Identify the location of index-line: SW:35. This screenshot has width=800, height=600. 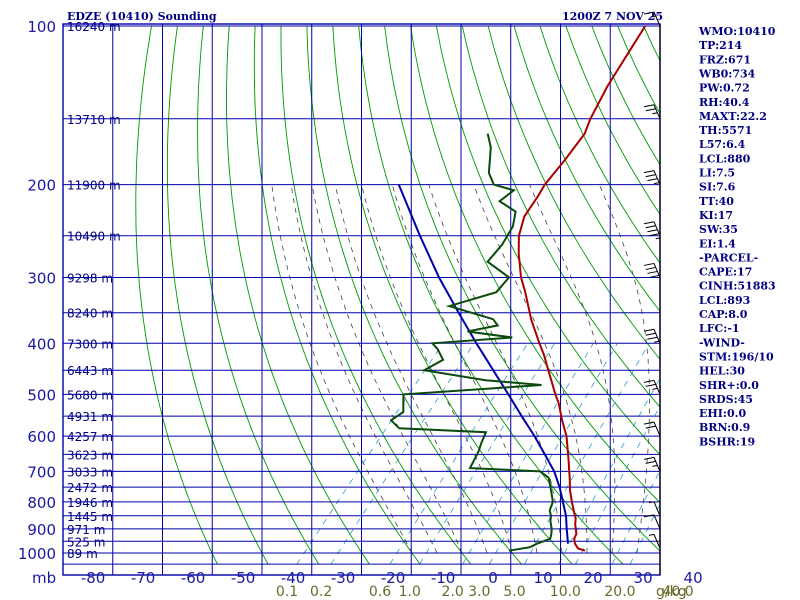
(718, 229).